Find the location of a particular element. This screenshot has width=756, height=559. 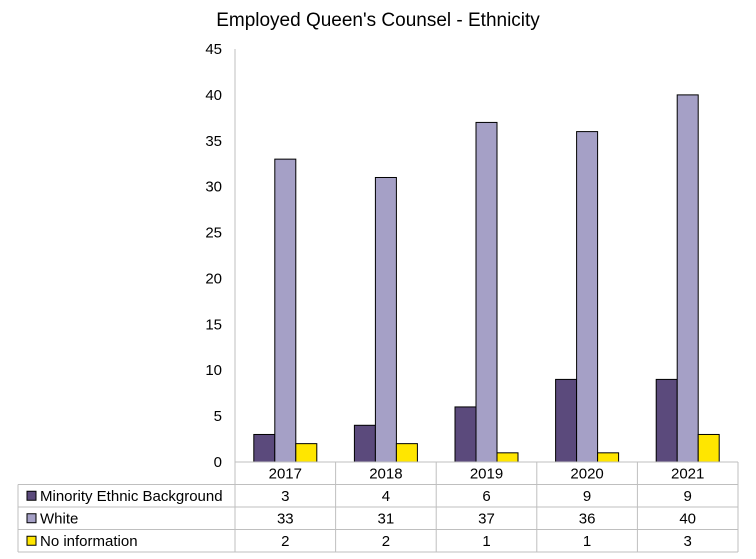

y-tick-label: 40 is located at coordinates (213, 95).